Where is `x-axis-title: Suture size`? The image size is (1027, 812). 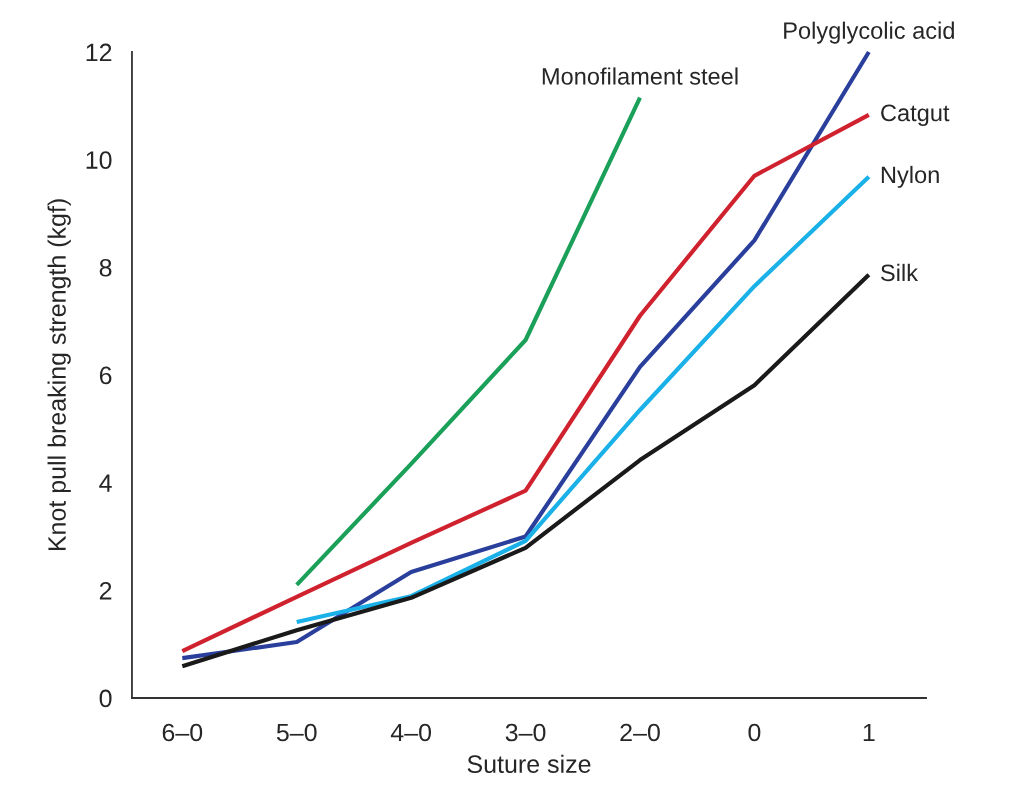 x-axis-title: Suture size is located at coordinates (529, 763).